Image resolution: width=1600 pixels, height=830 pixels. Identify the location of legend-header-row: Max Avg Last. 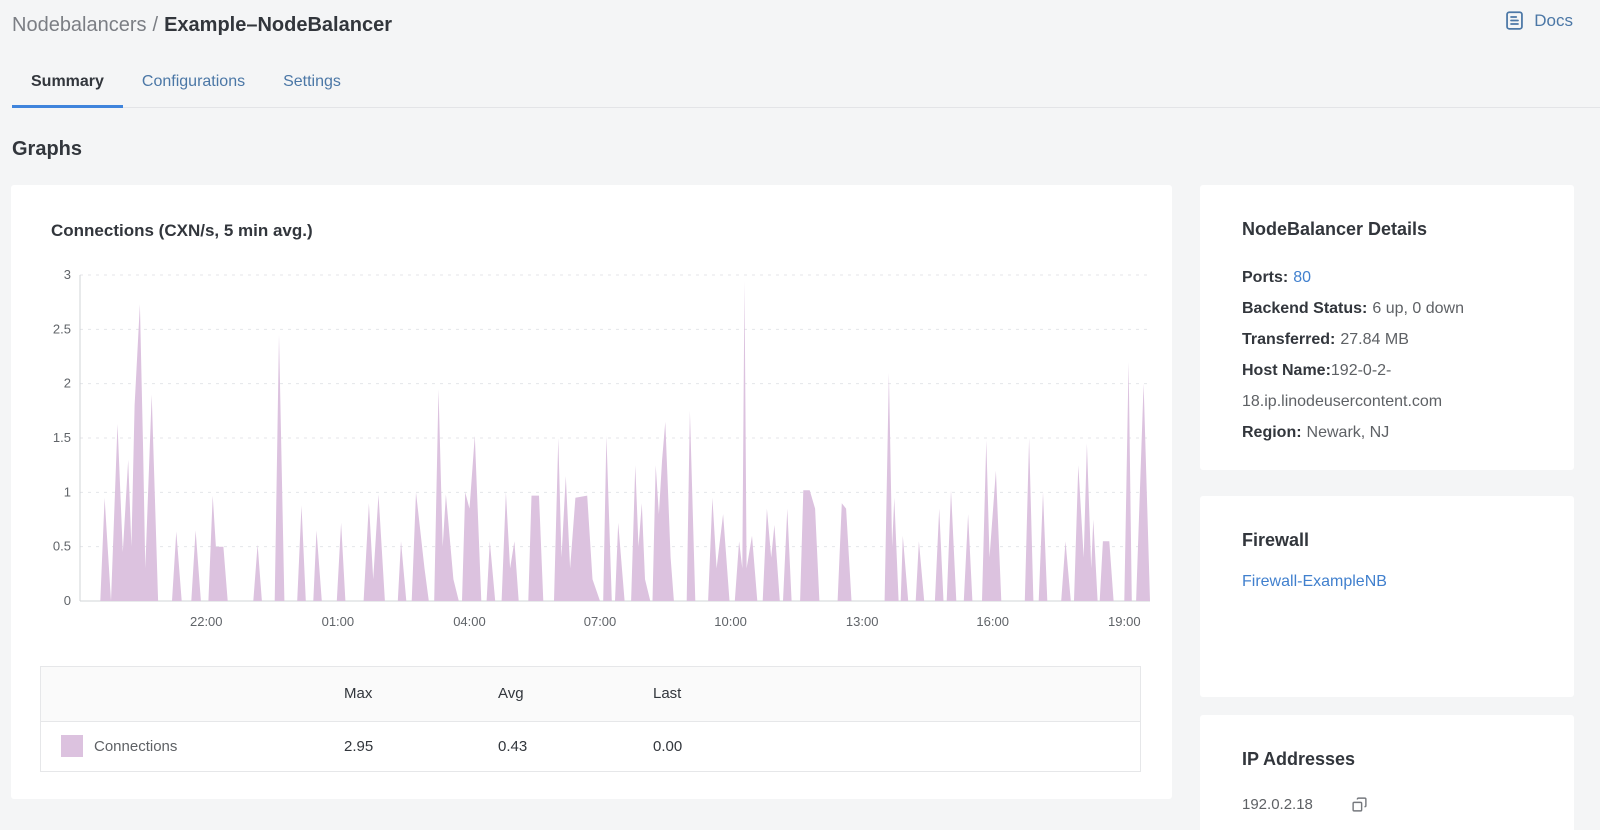
(590, 694).